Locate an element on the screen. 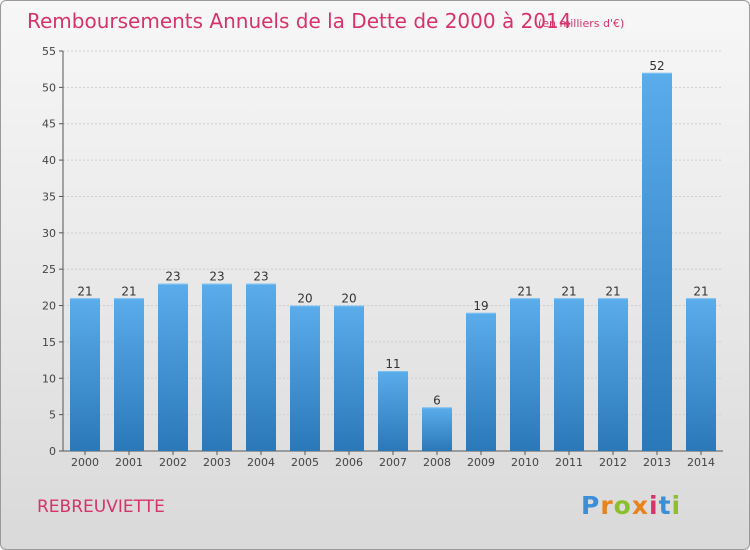 This screenshot has height=550, width=750. logo-letter: P is located at coordinates (591, 505).